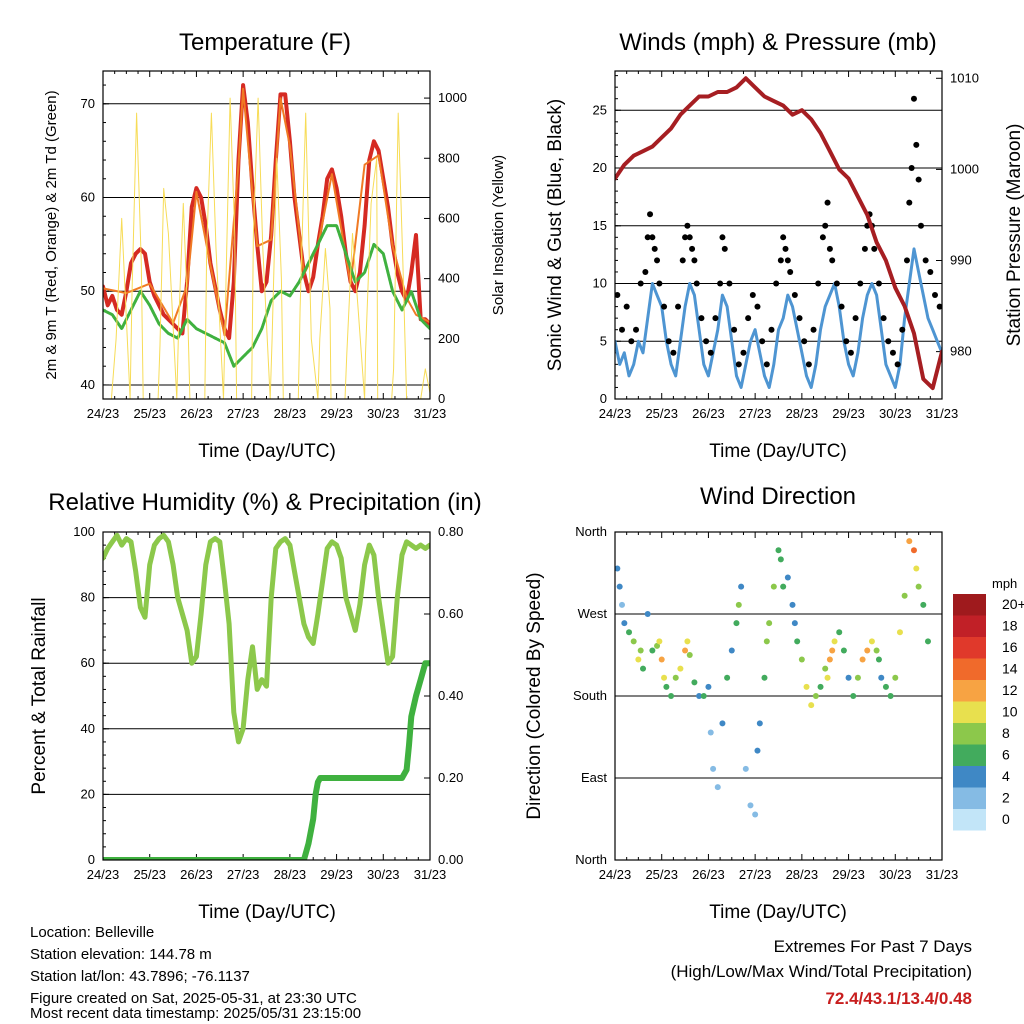 The width and height of the screenshot is (1024, 1024). I want to click on y2-tick-label: 990, so click(961, 260).